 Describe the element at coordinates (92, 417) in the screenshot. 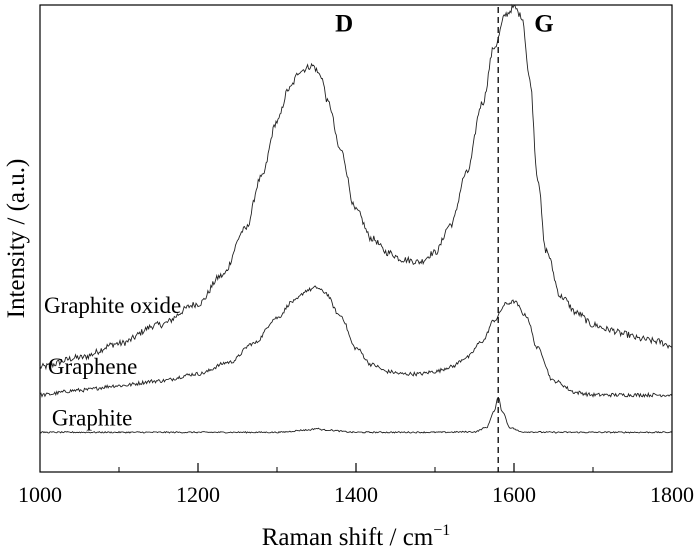

I see `series-label-2: Graphite` at that location.